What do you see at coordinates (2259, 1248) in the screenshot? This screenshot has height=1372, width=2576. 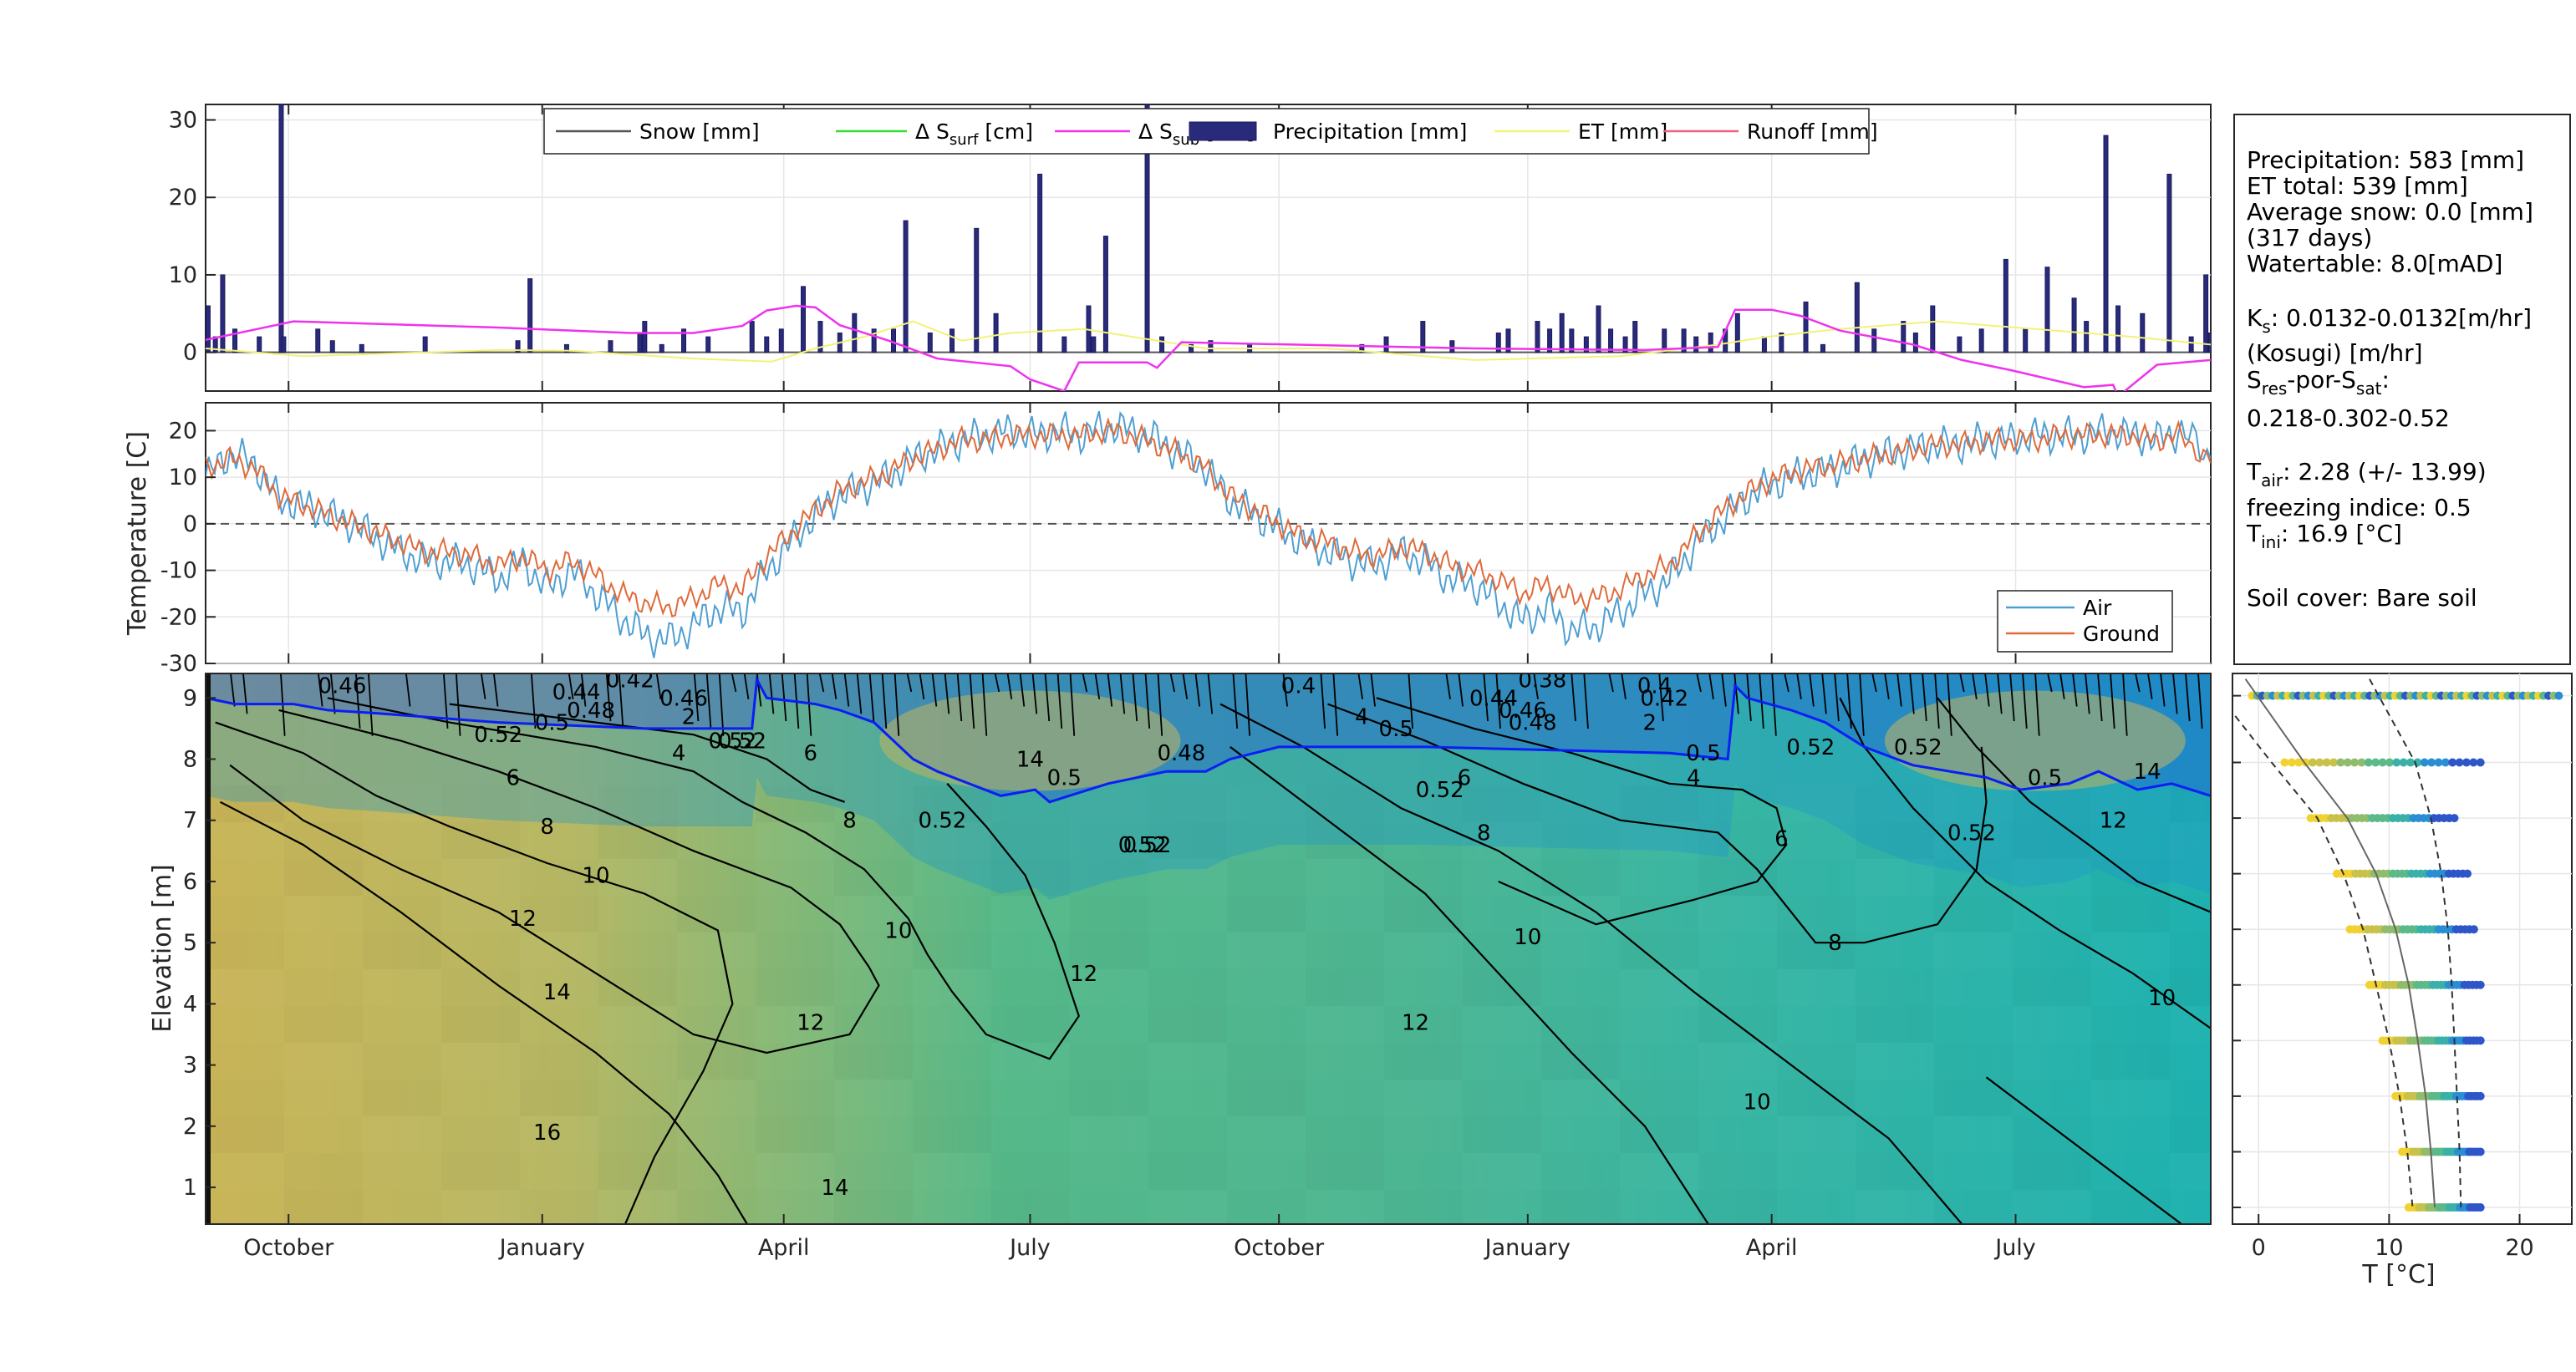 I see `profile-x-tick-label: 0` at bounding box center [2259, 1248].